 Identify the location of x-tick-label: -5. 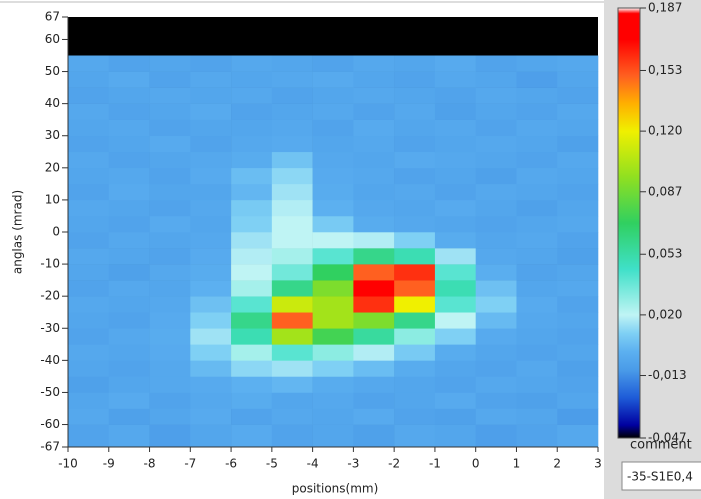
(272, 464).